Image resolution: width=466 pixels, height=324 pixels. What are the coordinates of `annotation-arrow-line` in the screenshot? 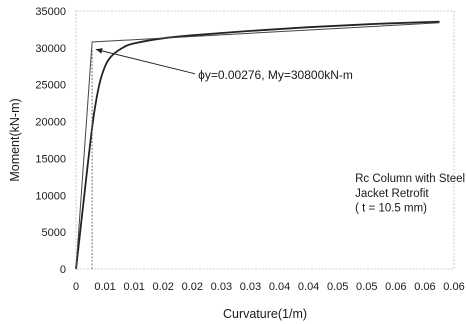 It's located at (145, 61).